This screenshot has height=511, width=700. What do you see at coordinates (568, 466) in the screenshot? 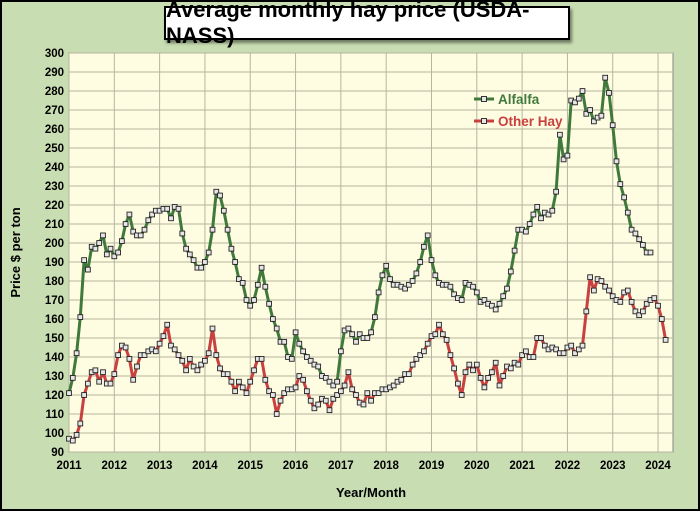
I see `x-tick-label: 2022` at bounding box center [568, 466].